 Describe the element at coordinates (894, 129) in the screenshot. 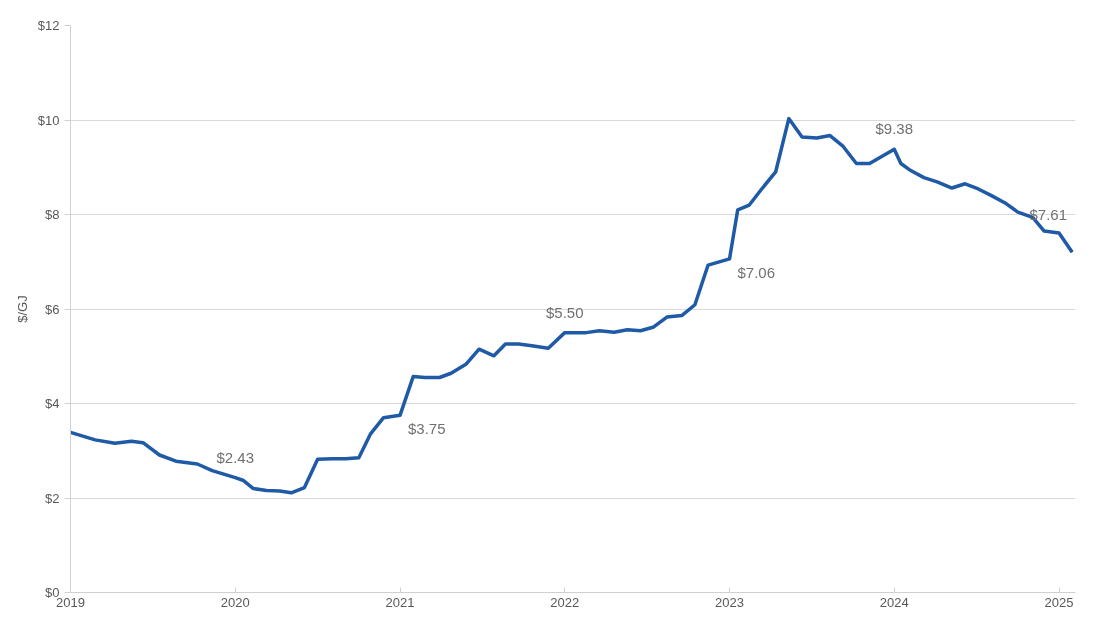

I see `annotation: $9.38` at that location.